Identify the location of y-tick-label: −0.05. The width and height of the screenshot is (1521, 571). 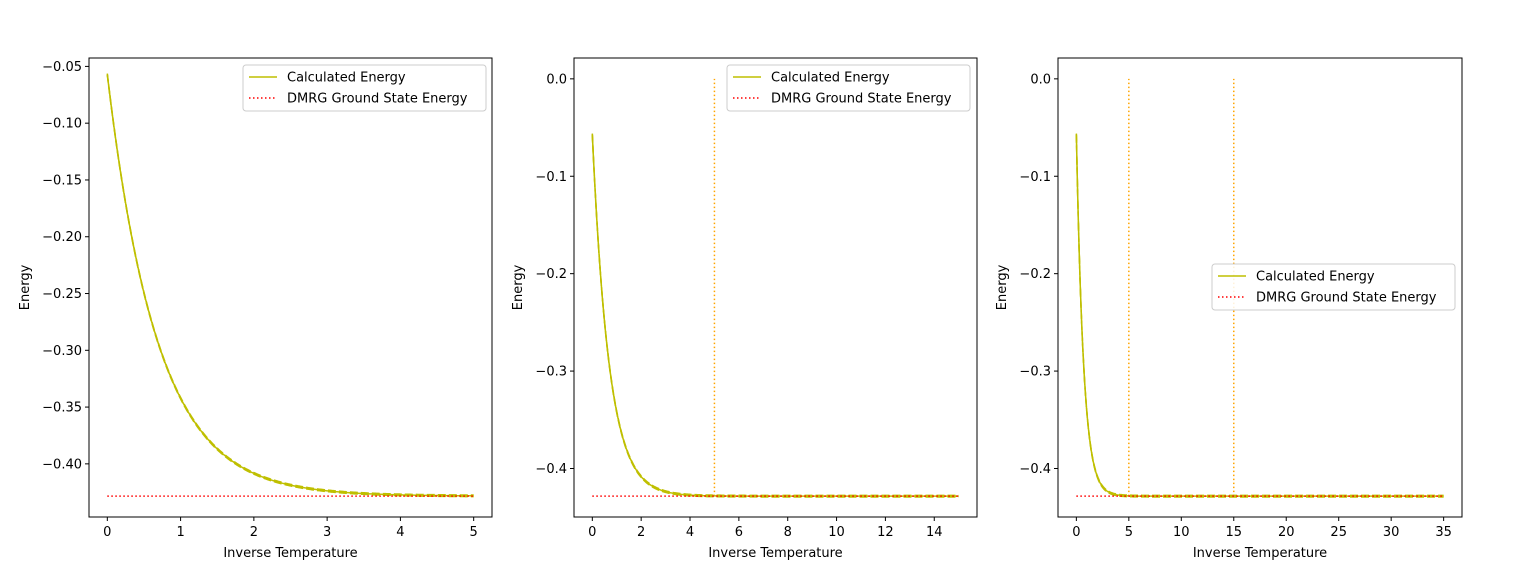
(62, 67).